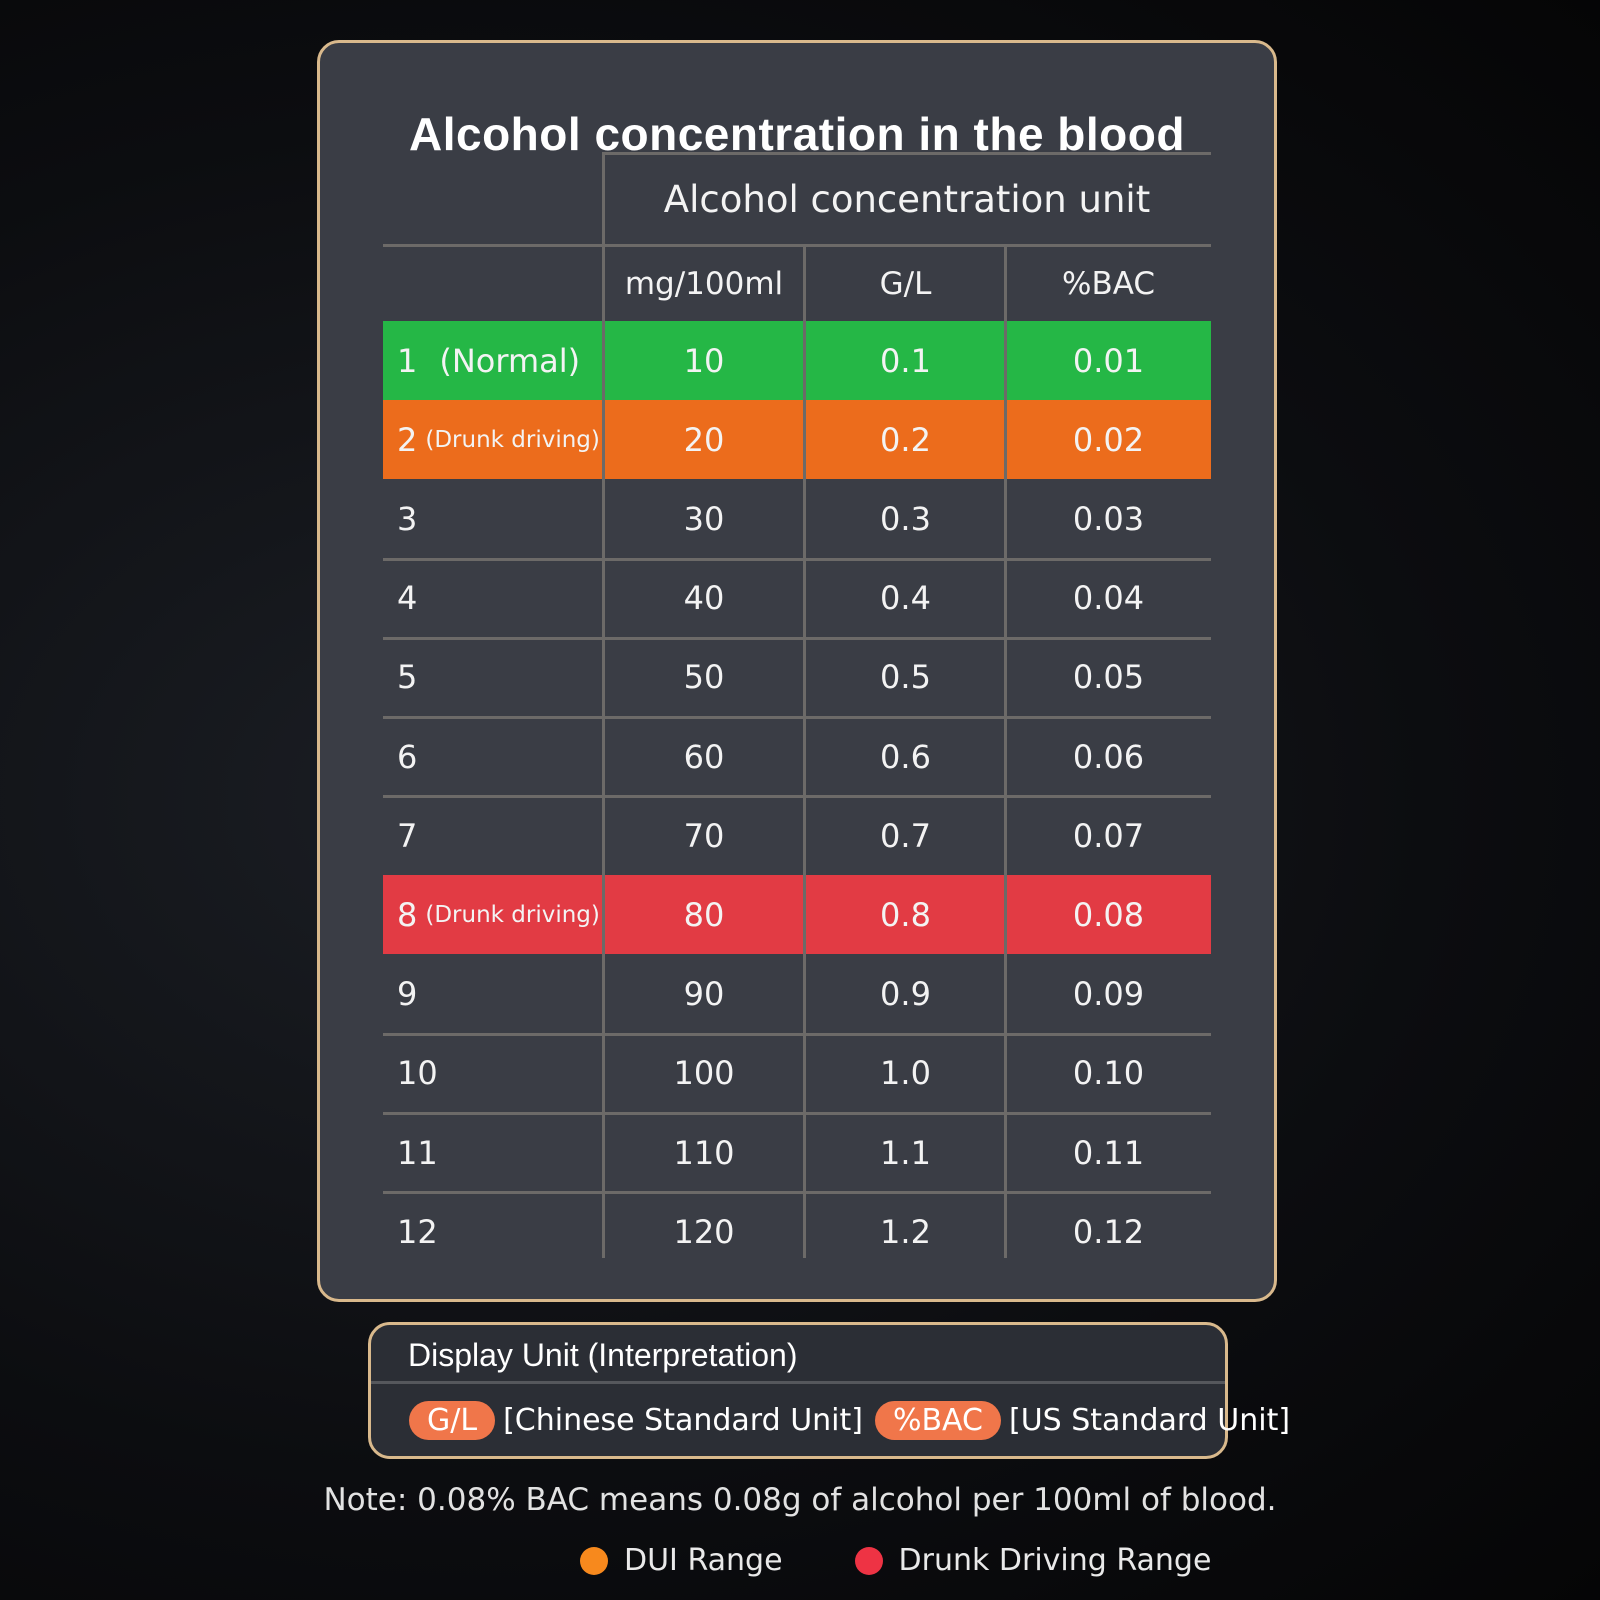 This screenshot has height=1600, width=1600. Describe the element at coordinates (905, 439) in the screenshot. I see `gl-cell: 0.2` at that location.